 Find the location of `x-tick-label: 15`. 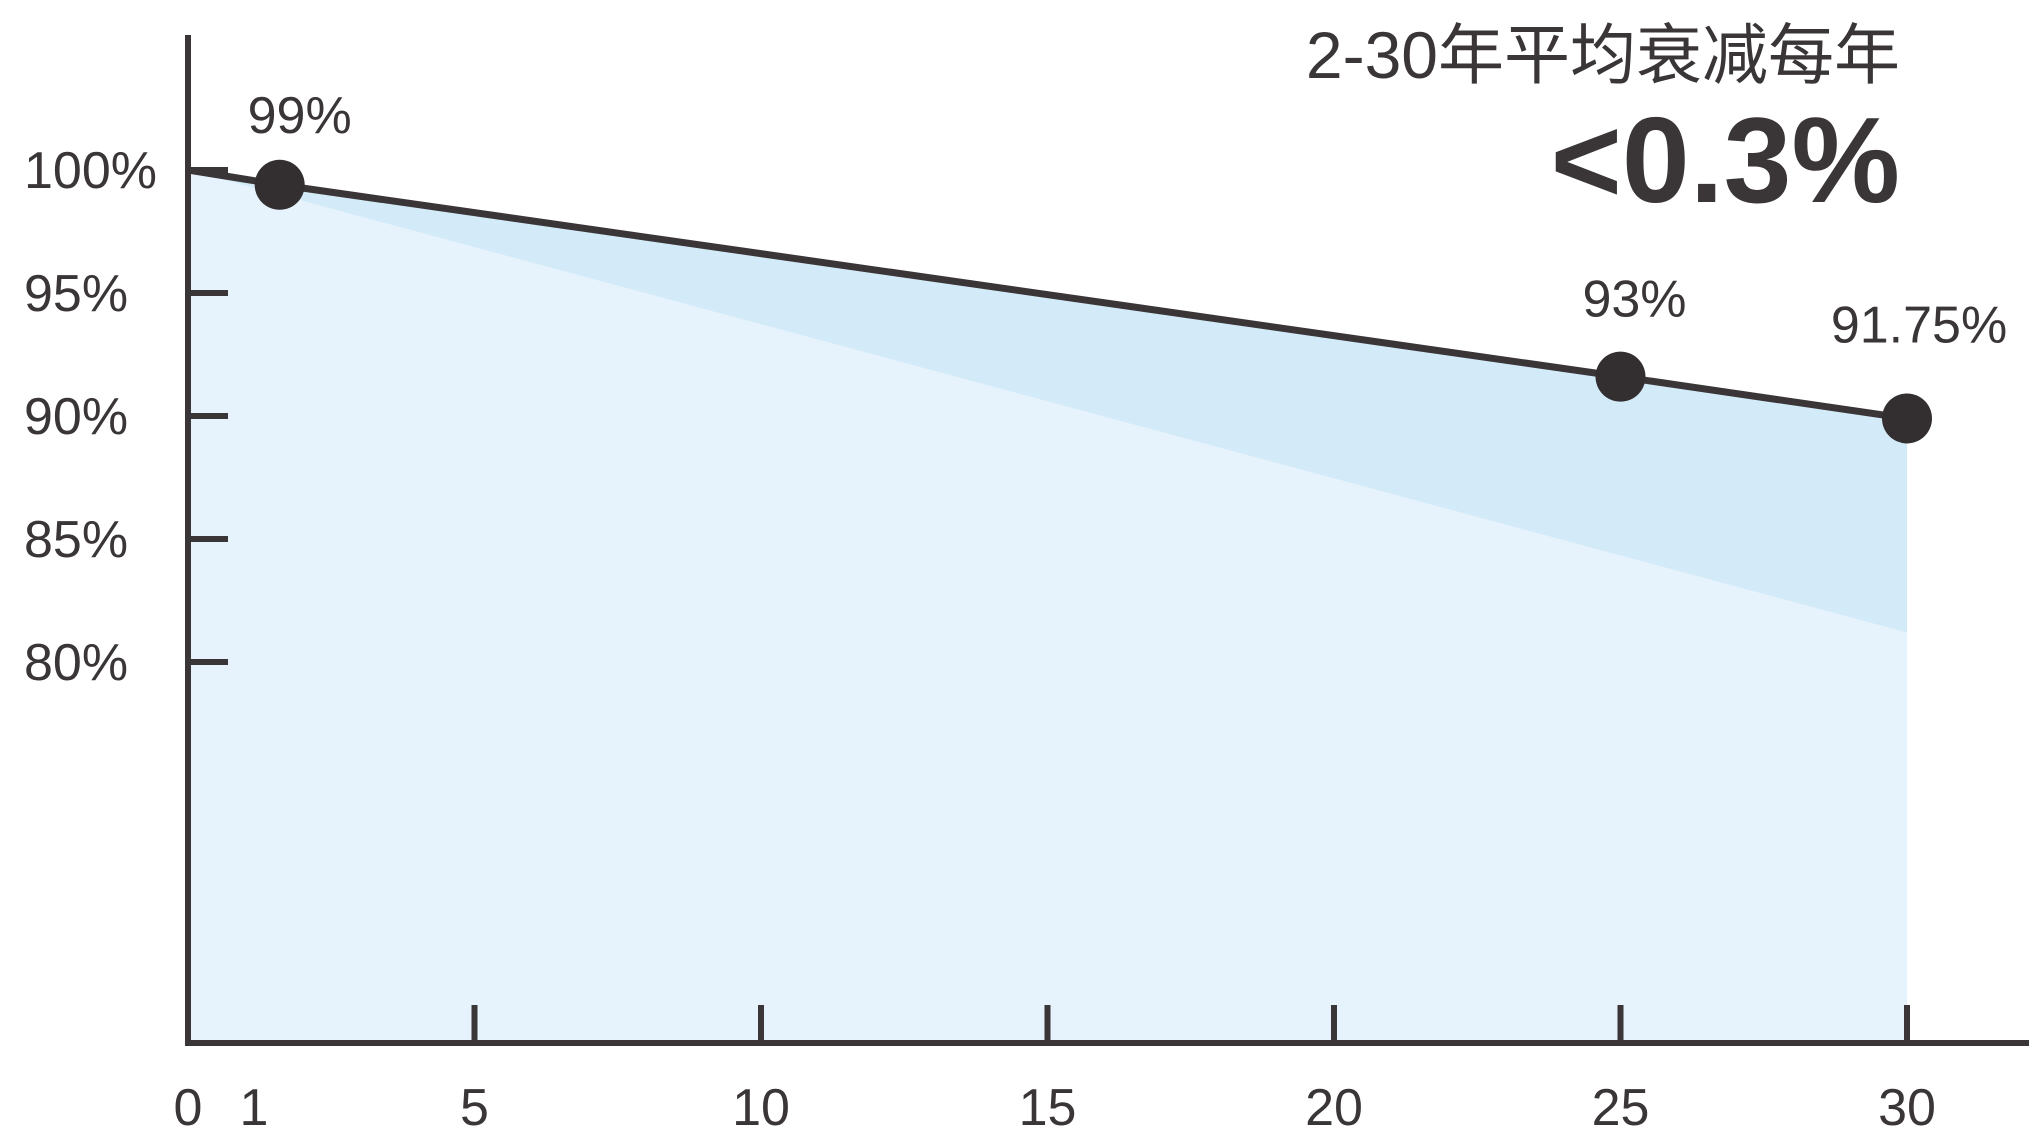

x-tick-label: 15 is located at coordinates (1048, 1105).